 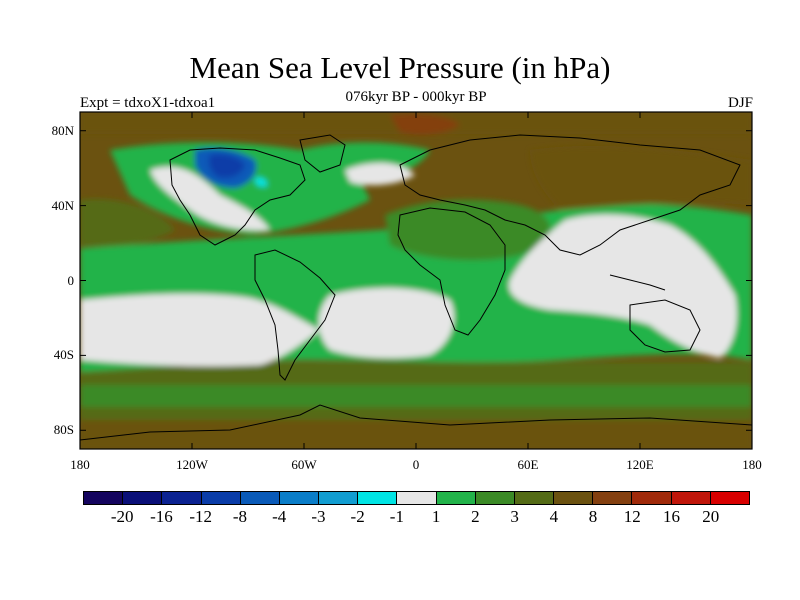 What do you see at coordinates (637, 282) in the screenshot?
I see `coast-indonesia` at bounding box center [637, 282].